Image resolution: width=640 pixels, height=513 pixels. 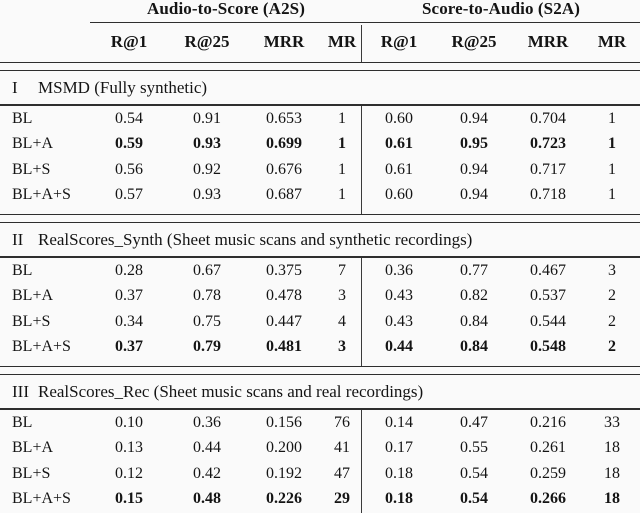 I want to click on value-cell: 0.544, so click(x=548, y=321).